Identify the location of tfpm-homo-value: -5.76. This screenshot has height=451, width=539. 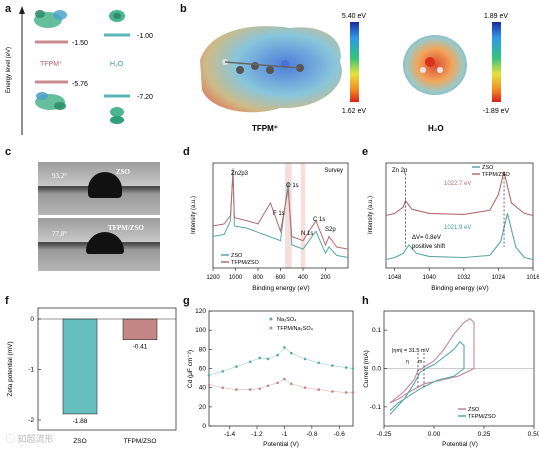
(80, 84).